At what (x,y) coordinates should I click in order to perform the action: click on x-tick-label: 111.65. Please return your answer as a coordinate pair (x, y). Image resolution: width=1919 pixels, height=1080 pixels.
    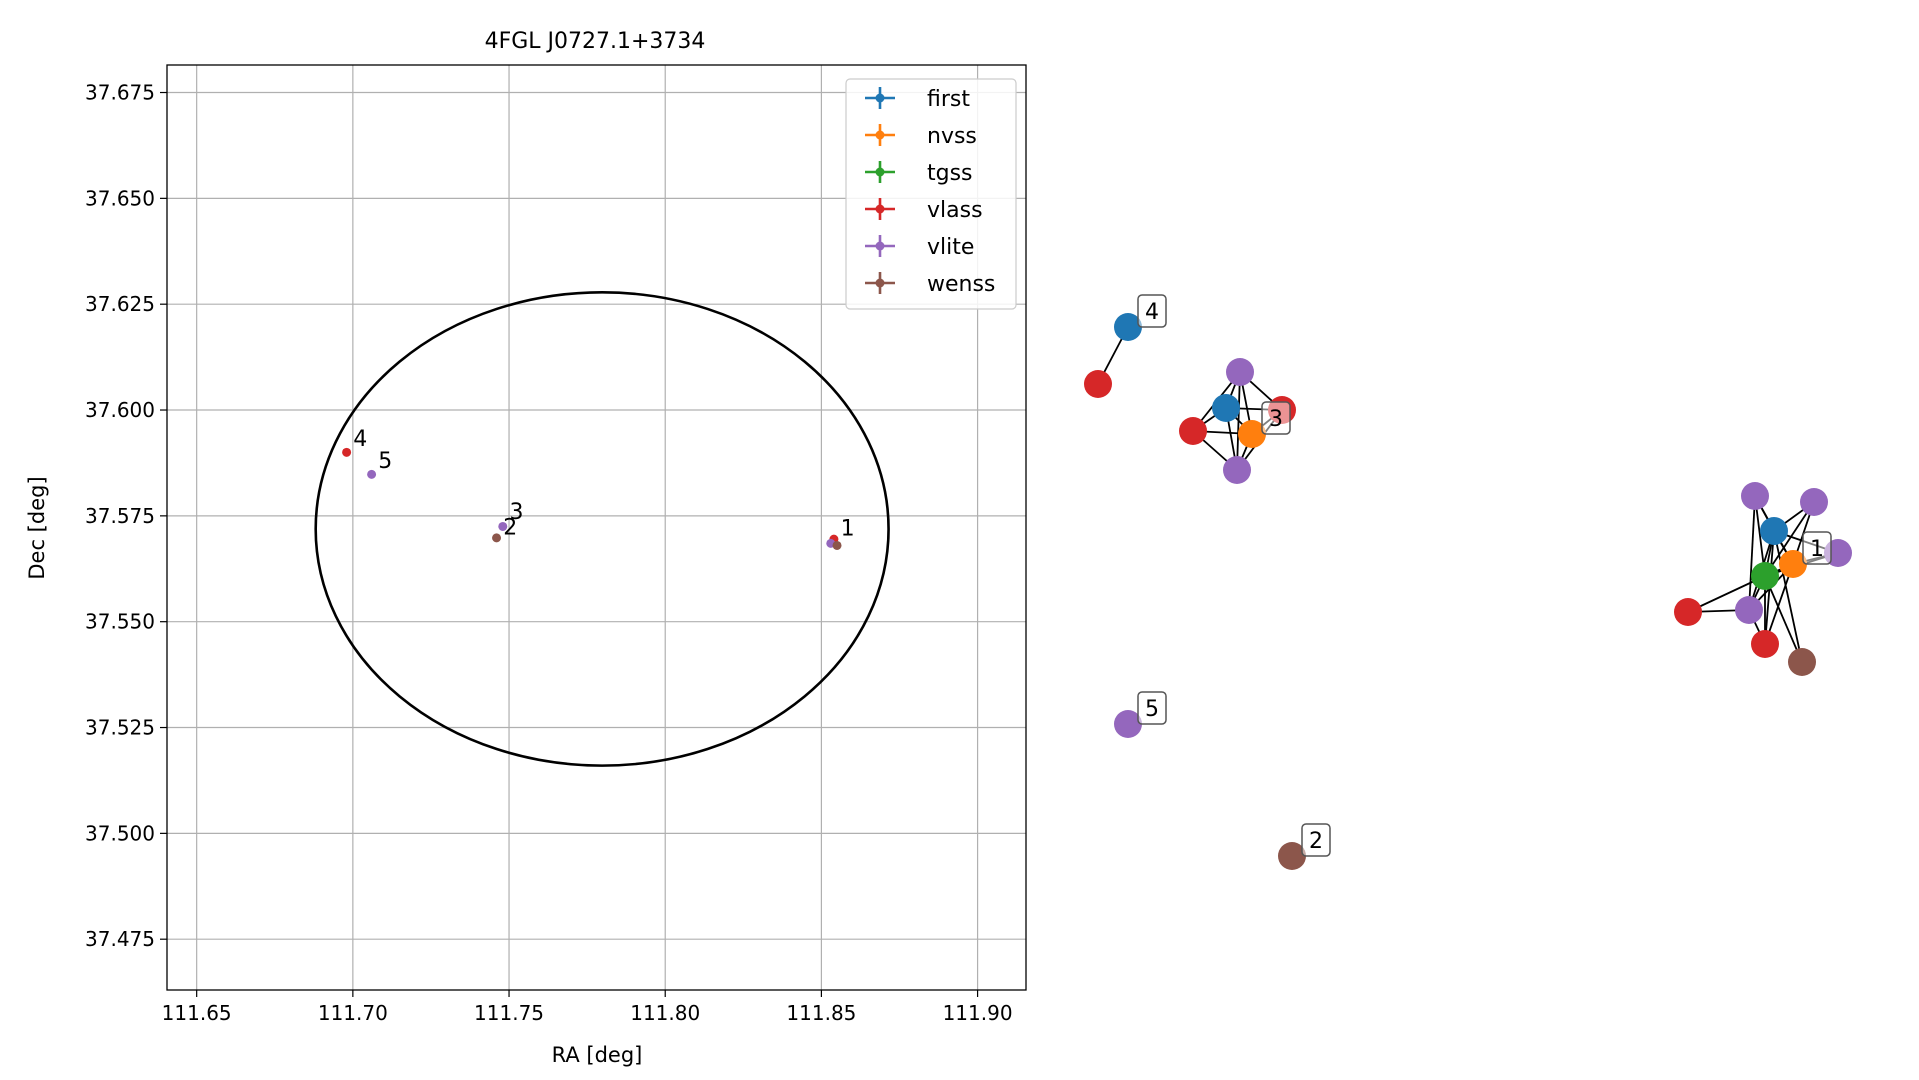
    Looking at the image, I should click on (197, 1013).